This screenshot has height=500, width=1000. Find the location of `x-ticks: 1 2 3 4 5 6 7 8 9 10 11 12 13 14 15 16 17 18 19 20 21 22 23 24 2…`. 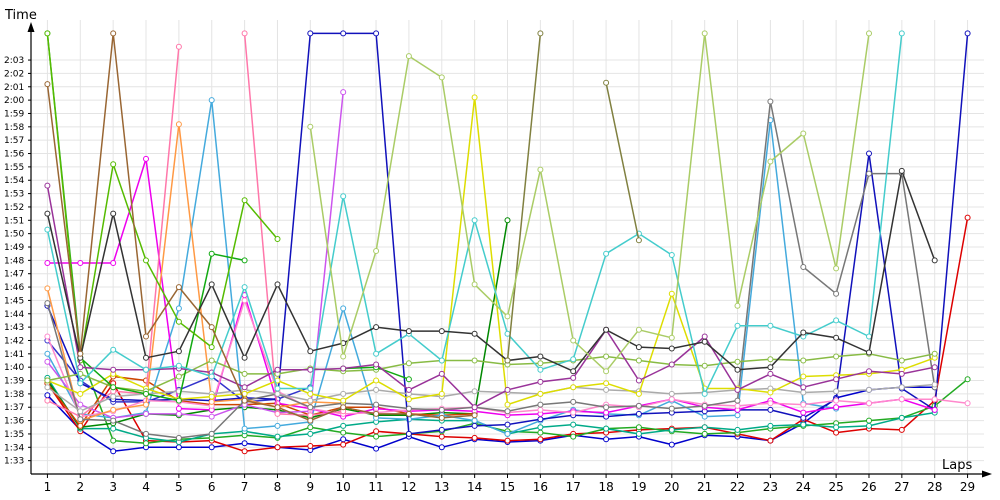

x-ticks: 1 2 3 4 5 6 7 8 9 10 11 12 13 14 15 16 17 18 19 20 21 22 23 24 2… is located at coordinates (509, 484).